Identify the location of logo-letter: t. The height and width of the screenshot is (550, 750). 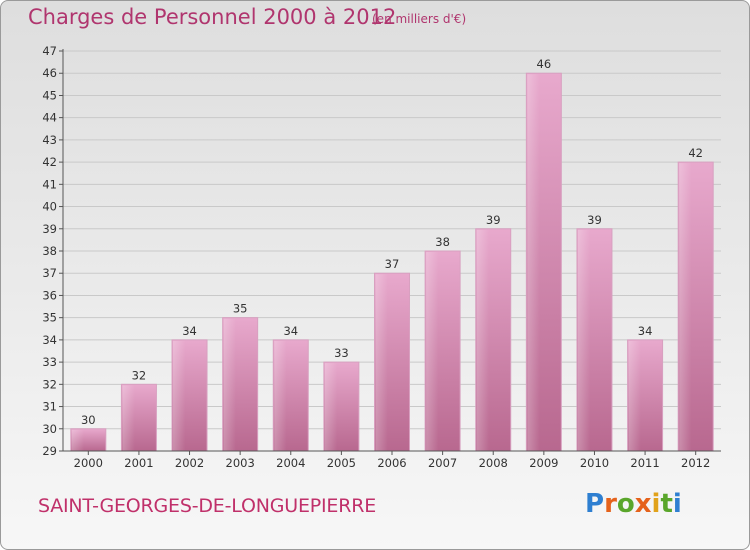
(666, 504).